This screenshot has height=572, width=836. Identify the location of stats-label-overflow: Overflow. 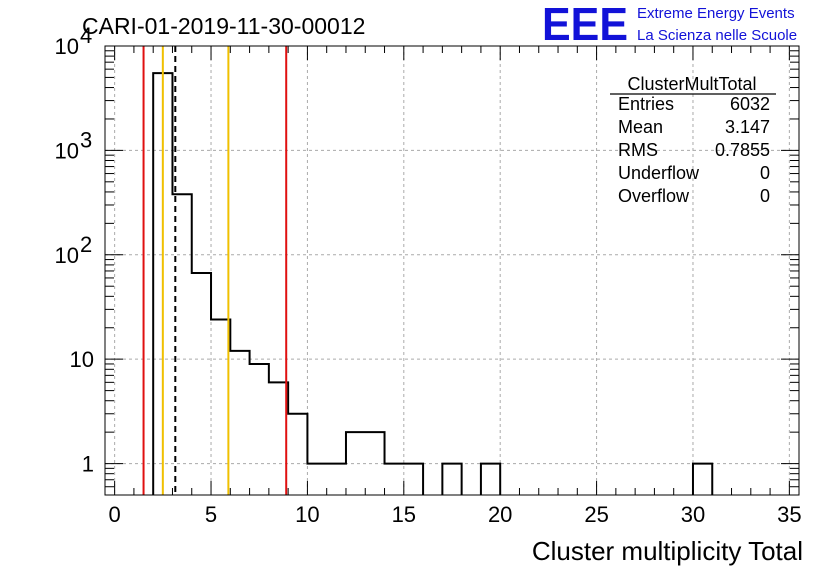
(654, 196).